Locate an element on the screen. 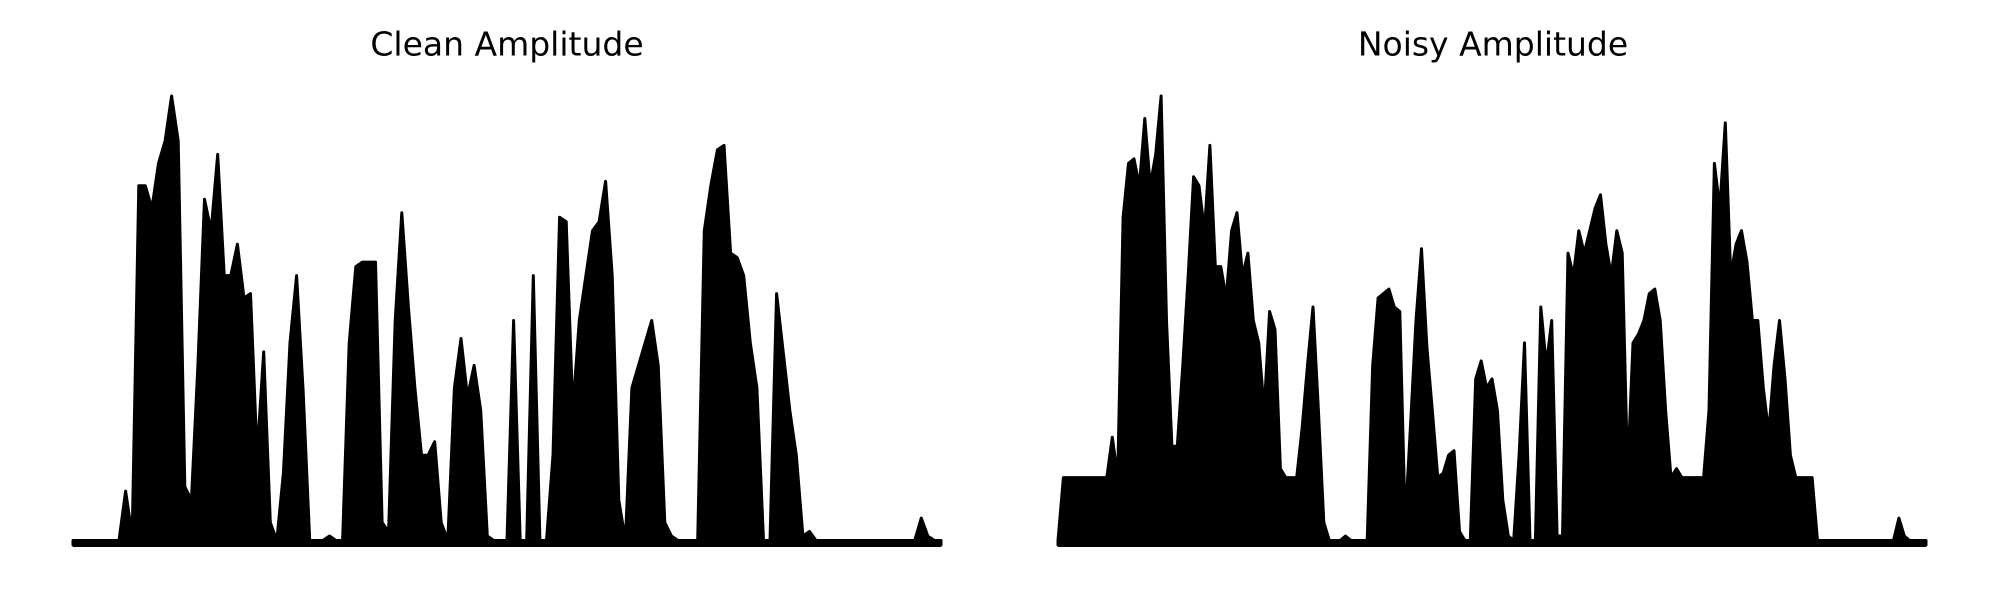 The width and height of the screenshot is (2000, 600). chart-title: Noisy Amplitude is located at coordinates (1493, 44).